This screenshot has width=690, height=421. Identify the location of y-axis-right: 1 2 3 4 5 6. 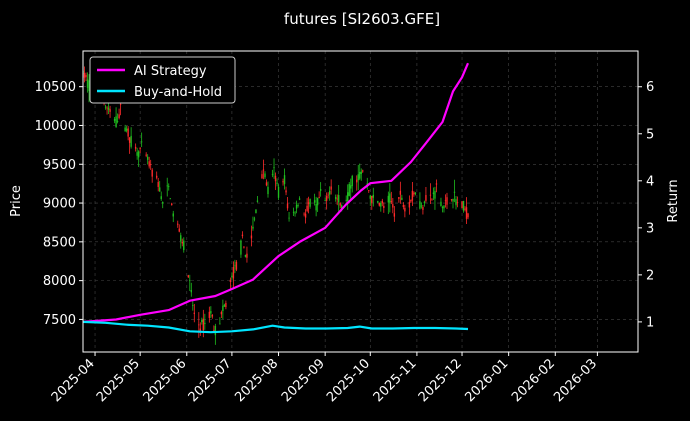
(646, 205).